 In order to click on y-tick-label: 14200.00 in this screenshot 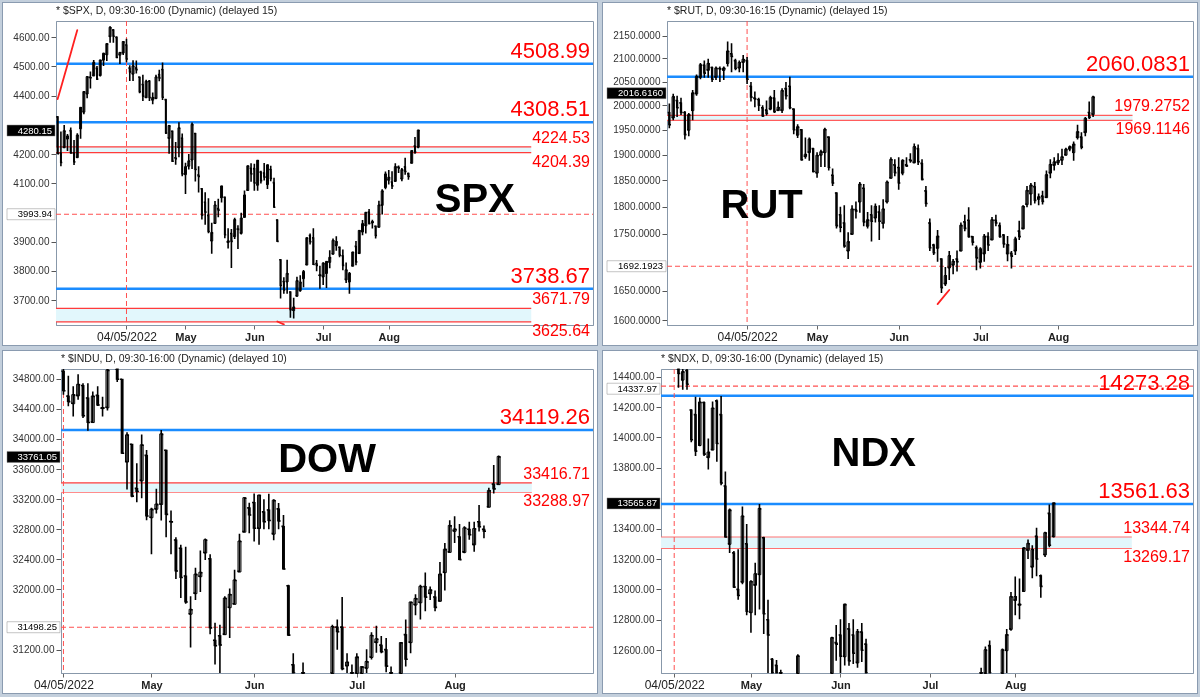, I will do `click(633, 407)`.